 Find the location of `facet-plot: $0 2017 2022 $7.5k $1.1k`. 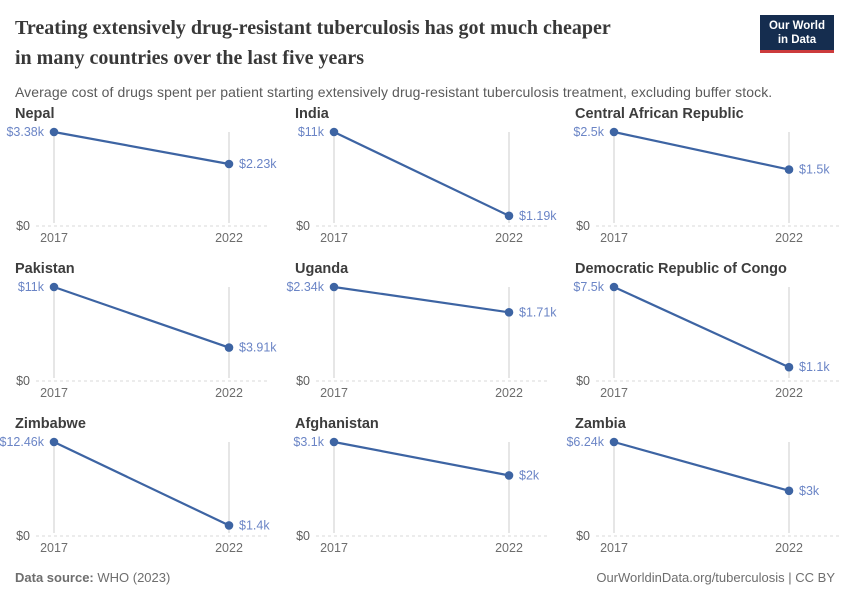

facet-plot: $0 2017 2022 $7.5k $1.1k is located at coordinates (706, 340).